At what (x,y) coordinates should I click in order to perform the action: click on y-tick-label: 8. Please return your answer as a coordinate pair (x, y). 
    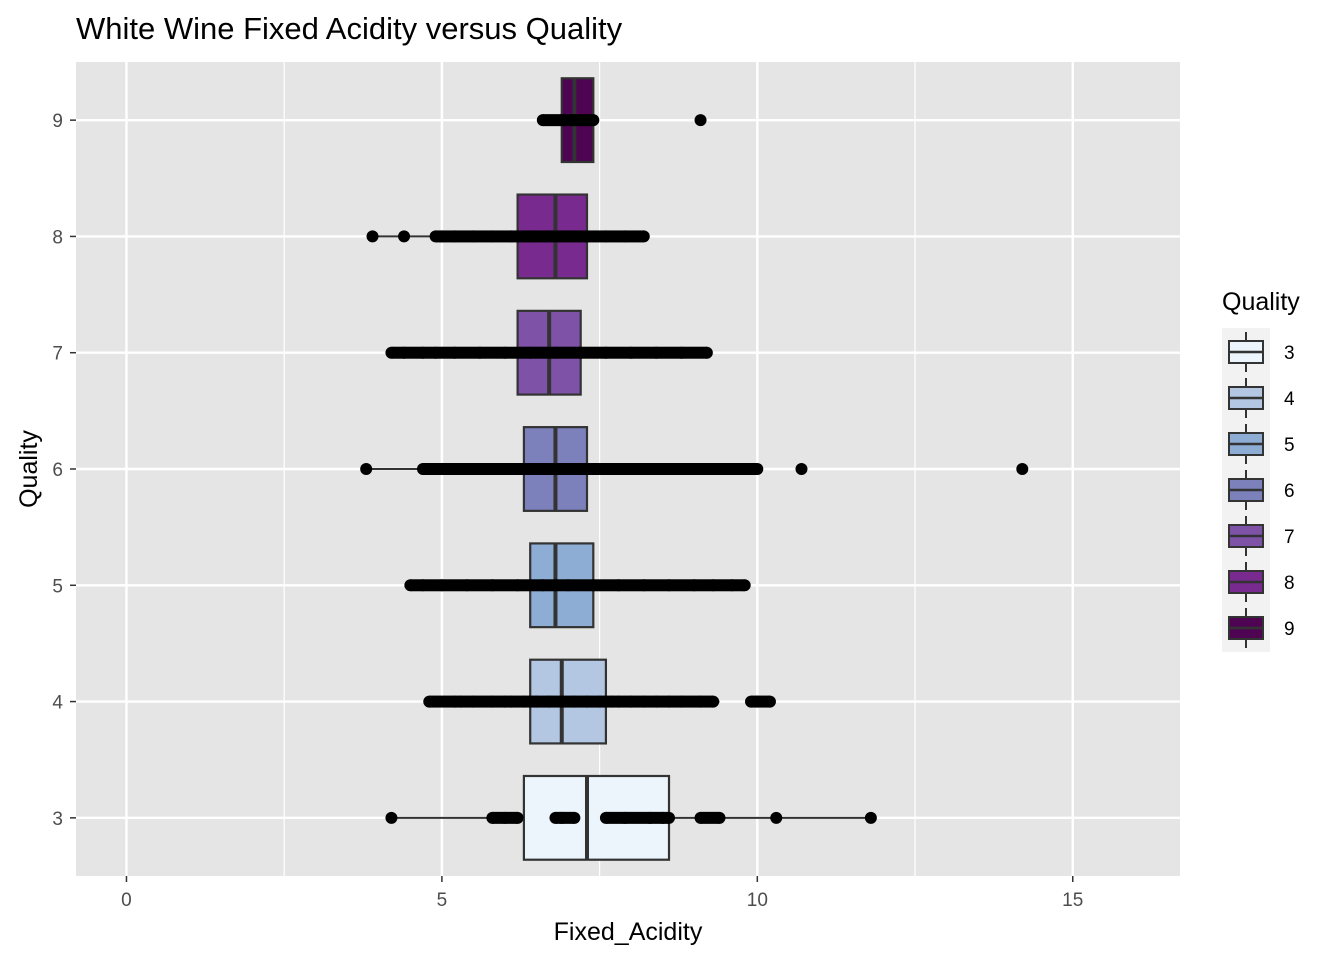
    Looking at the image, I should click on (57, 237).